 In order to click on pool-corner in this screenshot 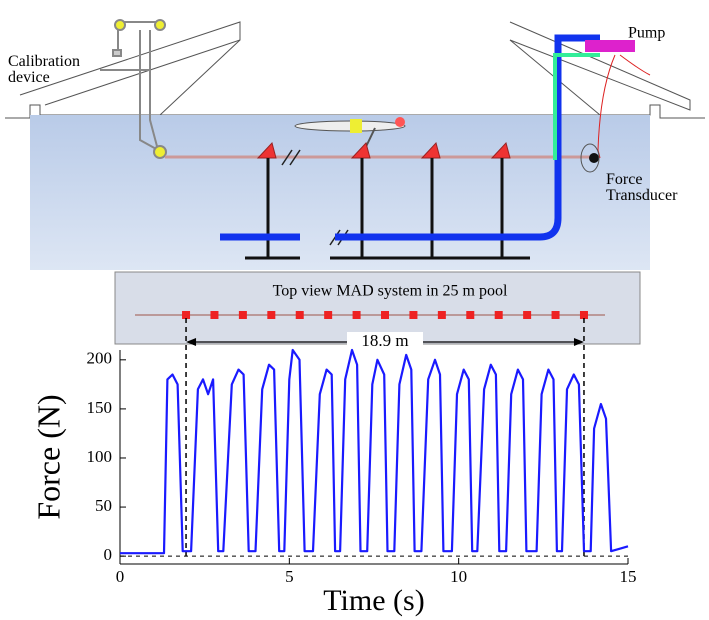, I will do `click(200, 77)`.